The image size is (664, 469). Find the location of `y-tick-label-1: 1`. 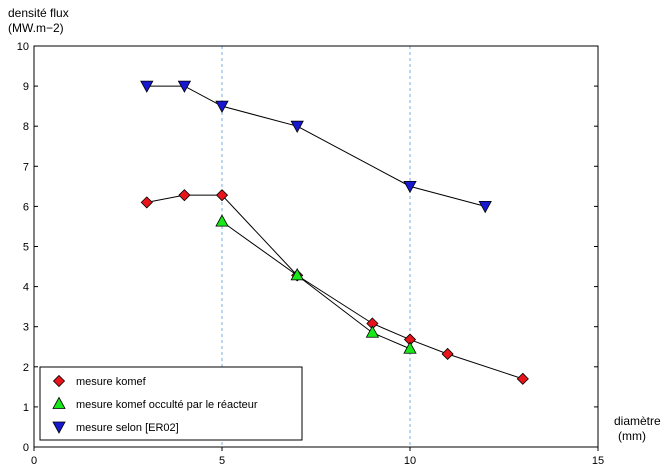

y-tick-label-1: 1 is located at coordinates (26, 408).